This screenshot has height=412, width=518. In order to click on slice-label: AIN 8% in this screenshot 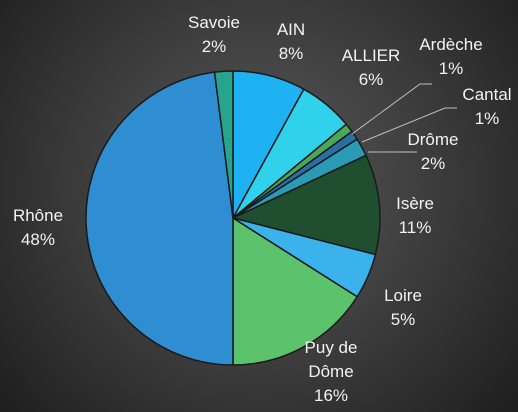, I will do `click(291, 42)`.